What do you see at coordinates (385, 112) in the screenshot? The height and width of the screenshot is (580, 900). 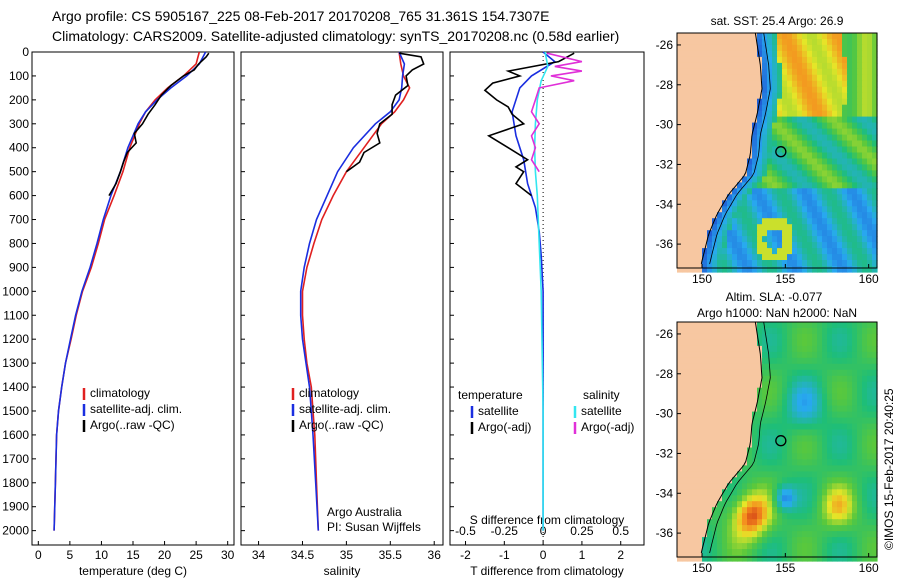 I see `sal-series-argo-raw-qc-` at bounding box center [385, 112].